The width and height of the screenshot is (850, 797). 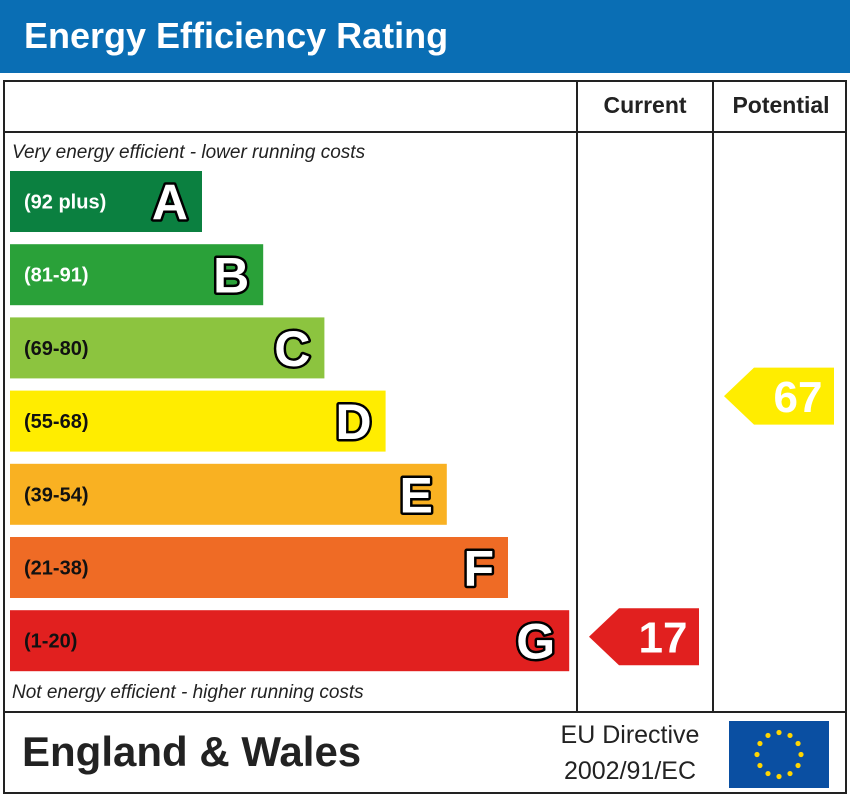 I want to click on band-bar-e, so click(x=228, y=494).